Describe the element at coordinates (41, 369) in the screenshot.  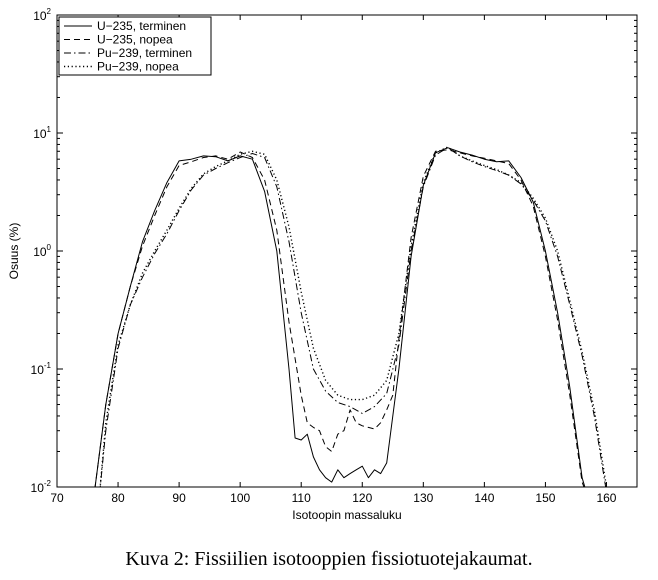
I see `y-tick-label: 10⁻¹` at that location.